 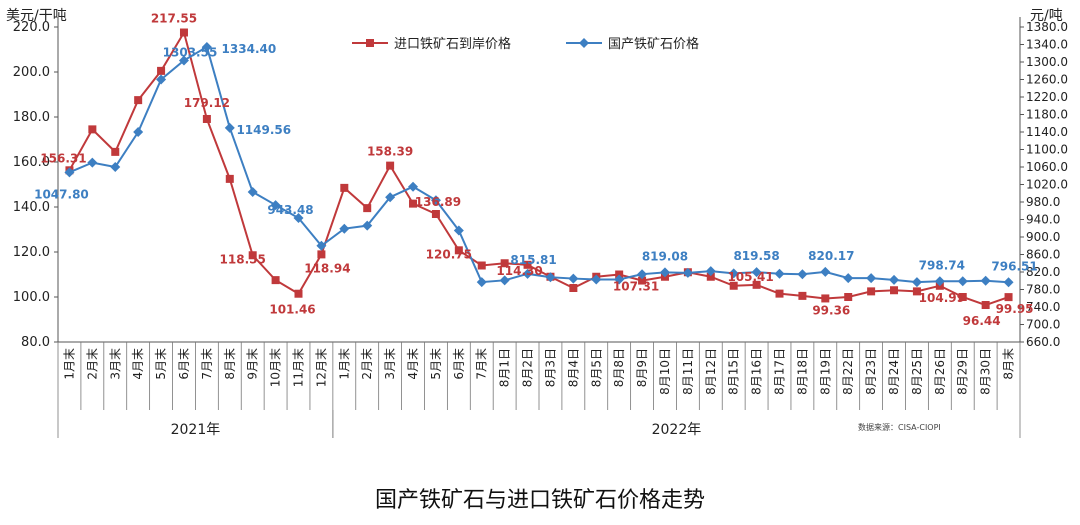 I want to click on right-tick-label: 1380.0, so click(x=1047, y=27).